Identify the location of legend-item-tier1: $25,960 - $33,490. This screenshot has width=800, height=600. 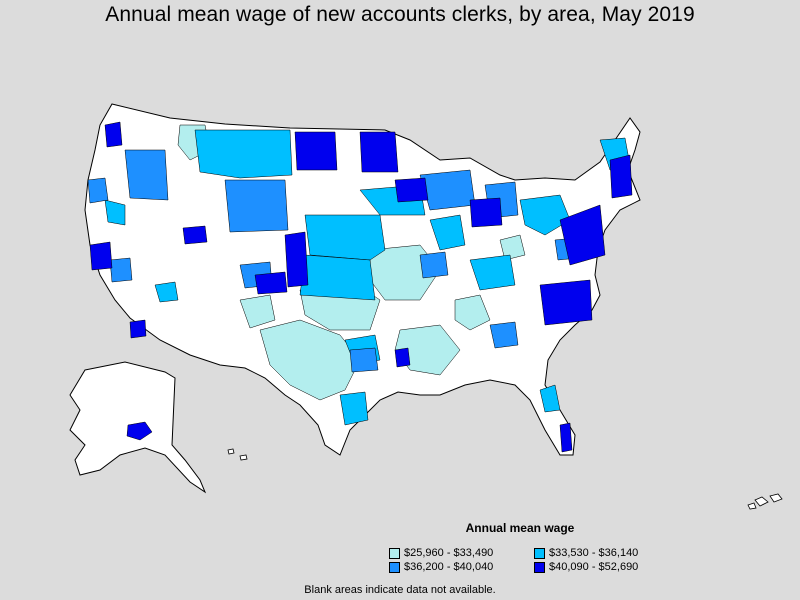
(441, 553).